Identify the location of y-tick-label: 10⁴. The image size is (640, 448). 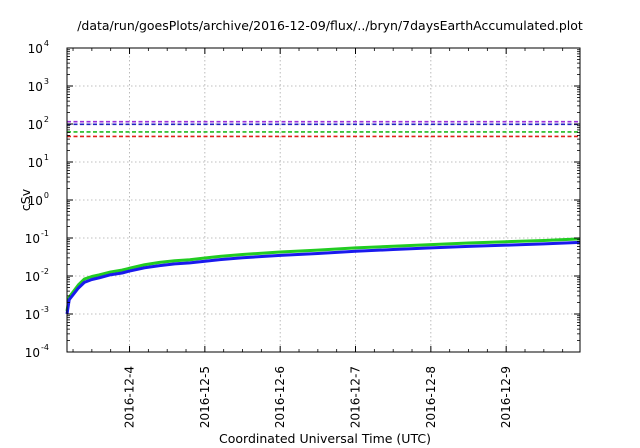
(38, 47).